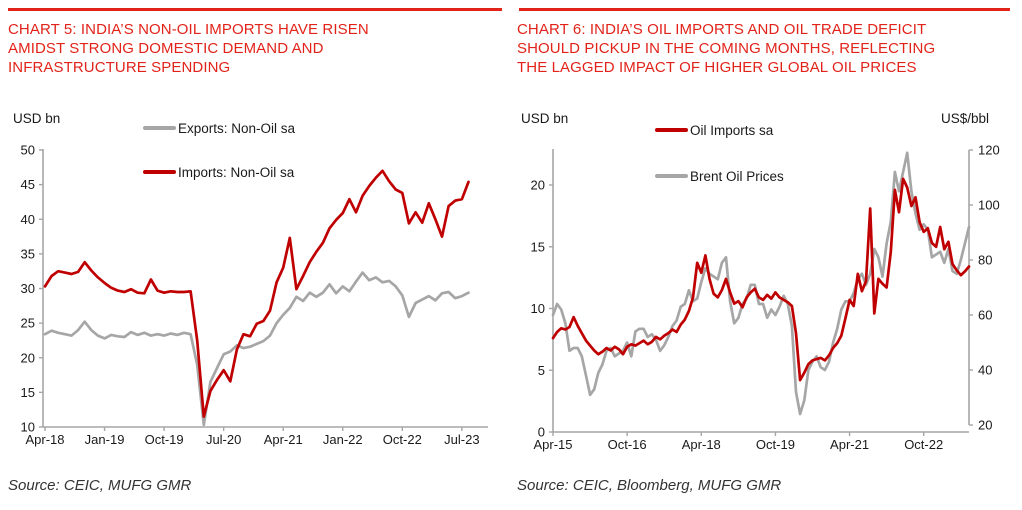 The width and height of the screenshot is (1022, 510). I want to click on brent-legend-swatch-icon, so click(671, 176).